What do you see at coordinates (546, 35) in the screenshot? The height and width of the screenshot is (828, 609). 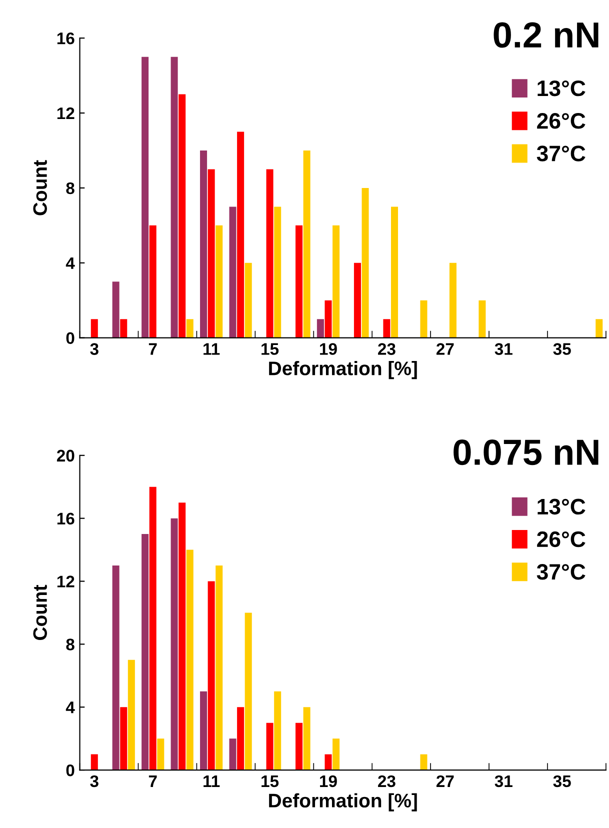 I see `chart-title: 0.2 nN` at bounding box center [546, 35].